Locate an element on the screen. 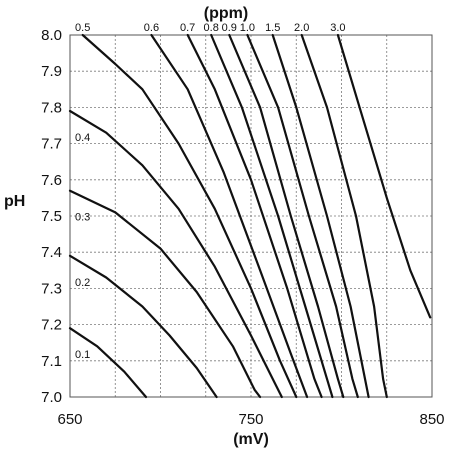 The width and height of the screenshot is (450, 450). ppm-label: 1.0 is located at coordinates (247, 28).